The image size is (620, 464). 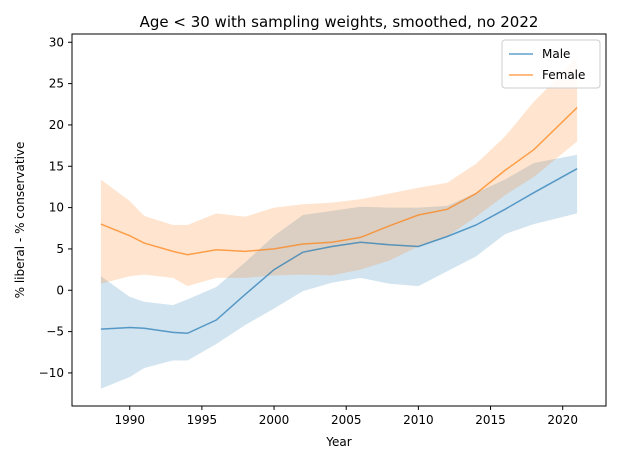 I want to click on y-axis-ticks: −10 −5 0 5 10 15 20 25 30, so click(x=55, y=207).